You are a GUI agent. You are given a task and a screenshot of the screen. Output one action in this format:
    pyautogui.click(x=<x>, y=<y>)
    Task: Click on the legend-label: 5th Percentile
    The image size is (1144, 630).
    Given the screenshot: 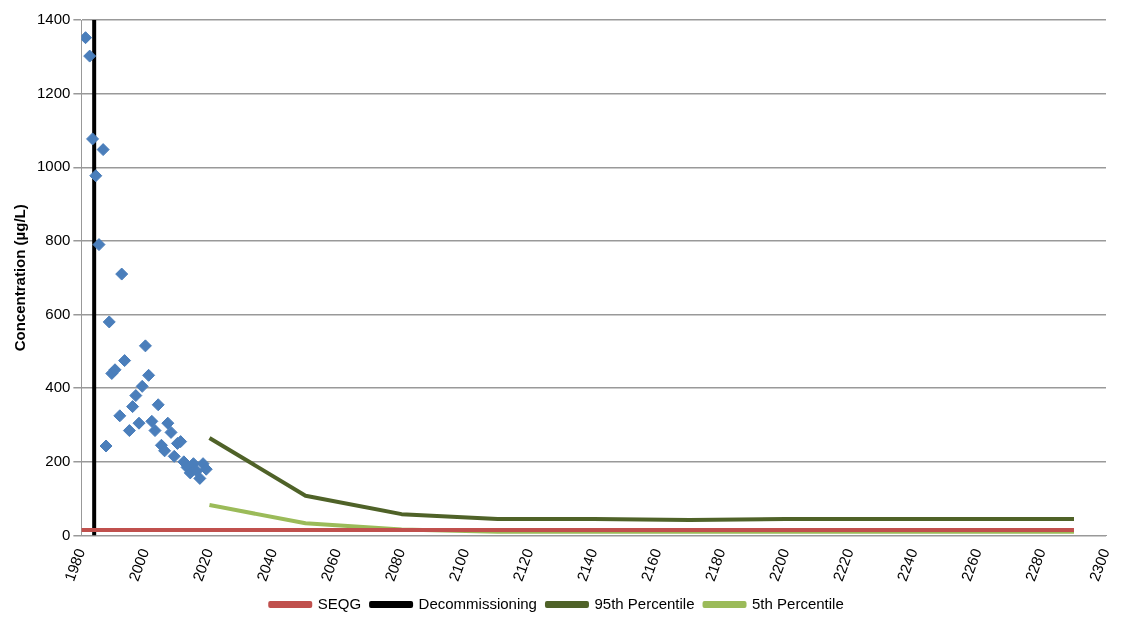 What is the action you would take?
    pyautogui.click(x=798, y=603)
    